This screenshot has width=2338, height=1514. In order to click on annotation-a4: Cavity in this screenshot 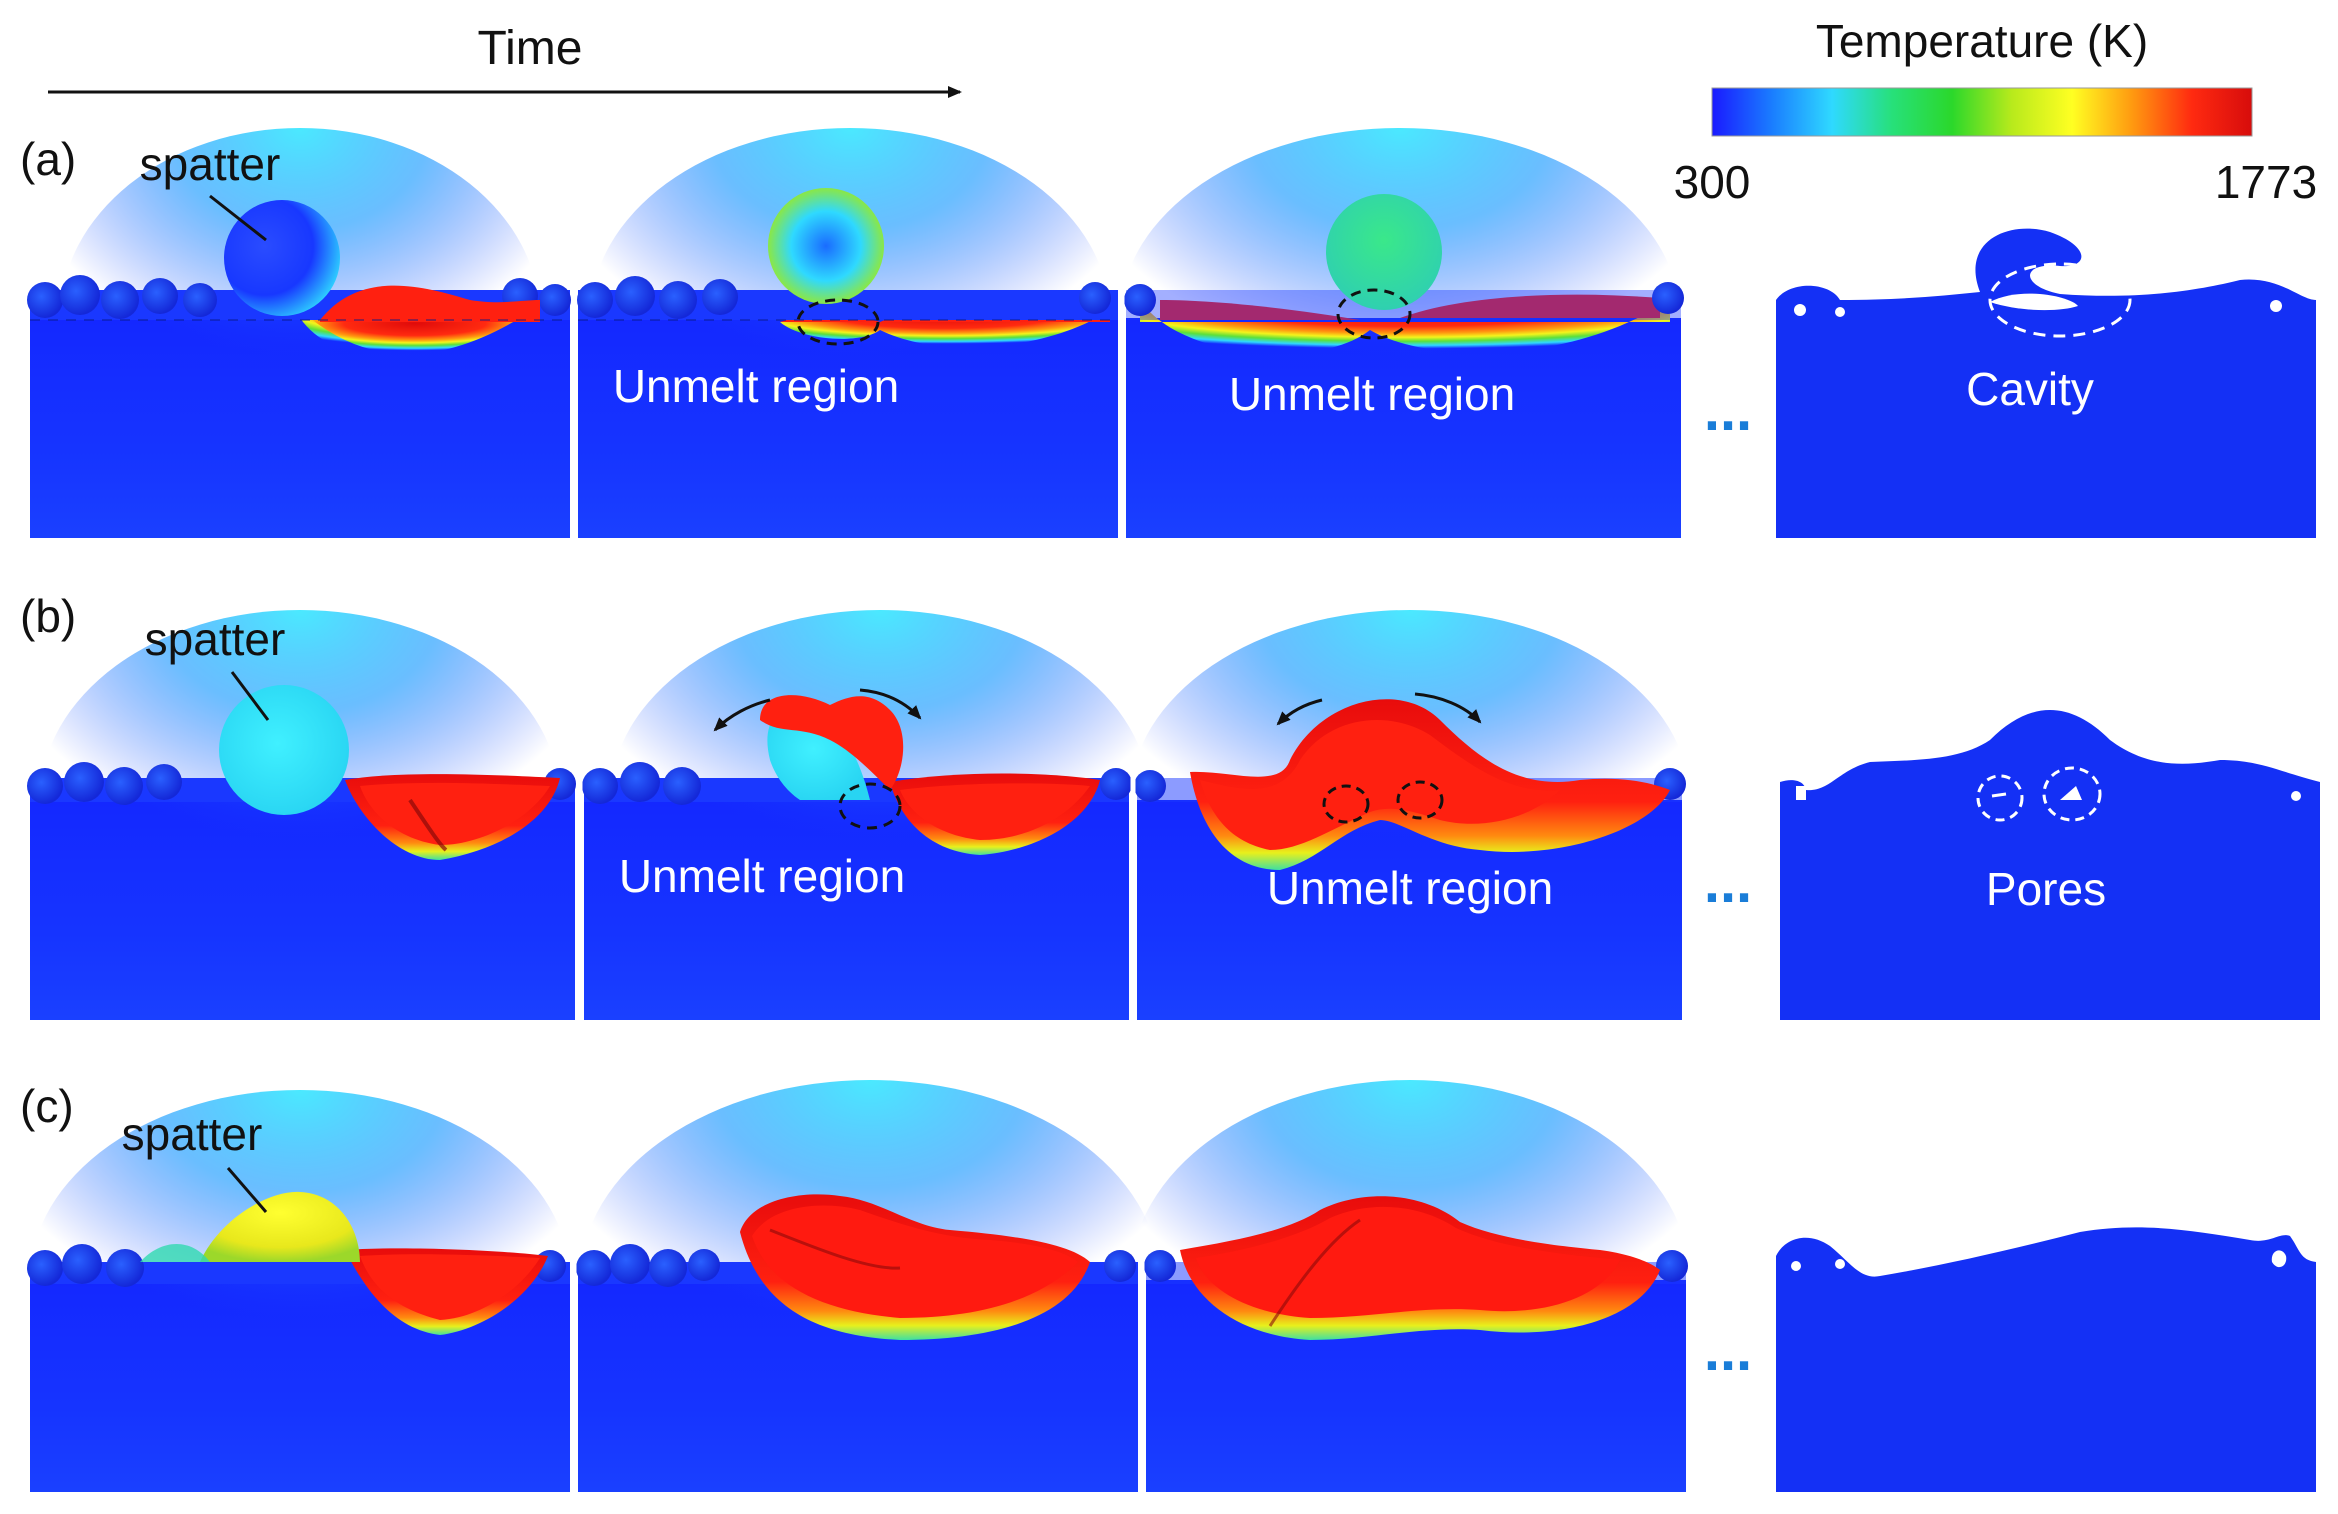, I will do `click(2030, 389)`.